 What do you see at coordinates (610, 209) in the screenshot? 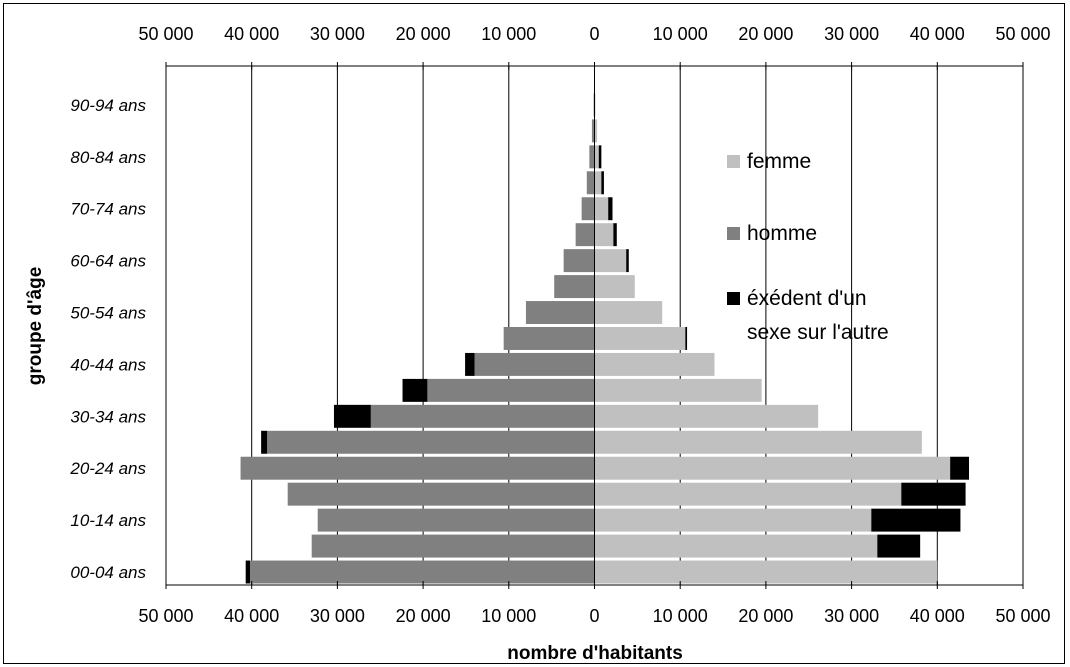
I see `bar-excedent-70-74-ans` at bounding box center [610, 209].